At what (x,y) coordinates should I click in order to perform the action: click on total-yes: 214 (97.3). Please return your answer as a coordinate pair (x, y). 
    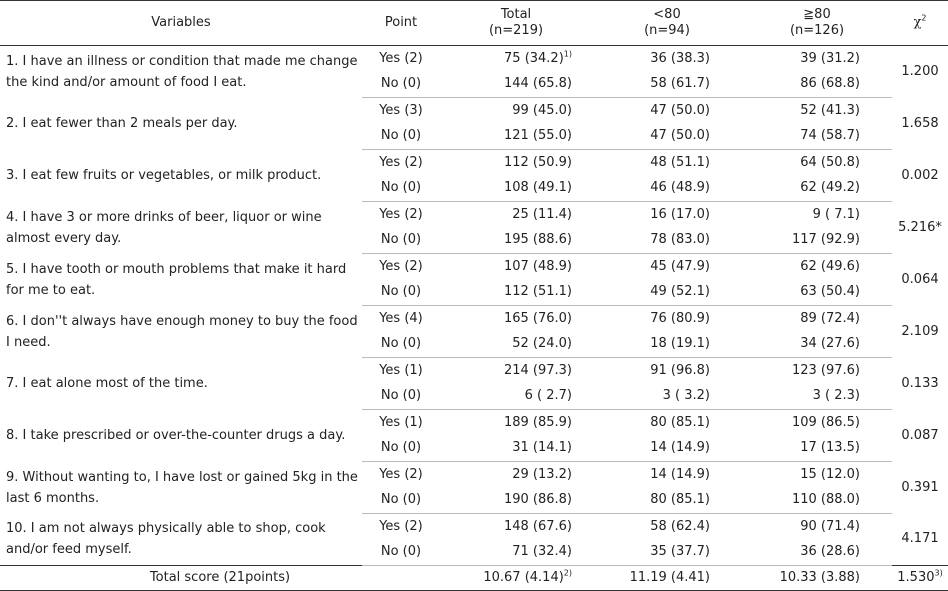
    Looking at the image, I should click on (537, 370).